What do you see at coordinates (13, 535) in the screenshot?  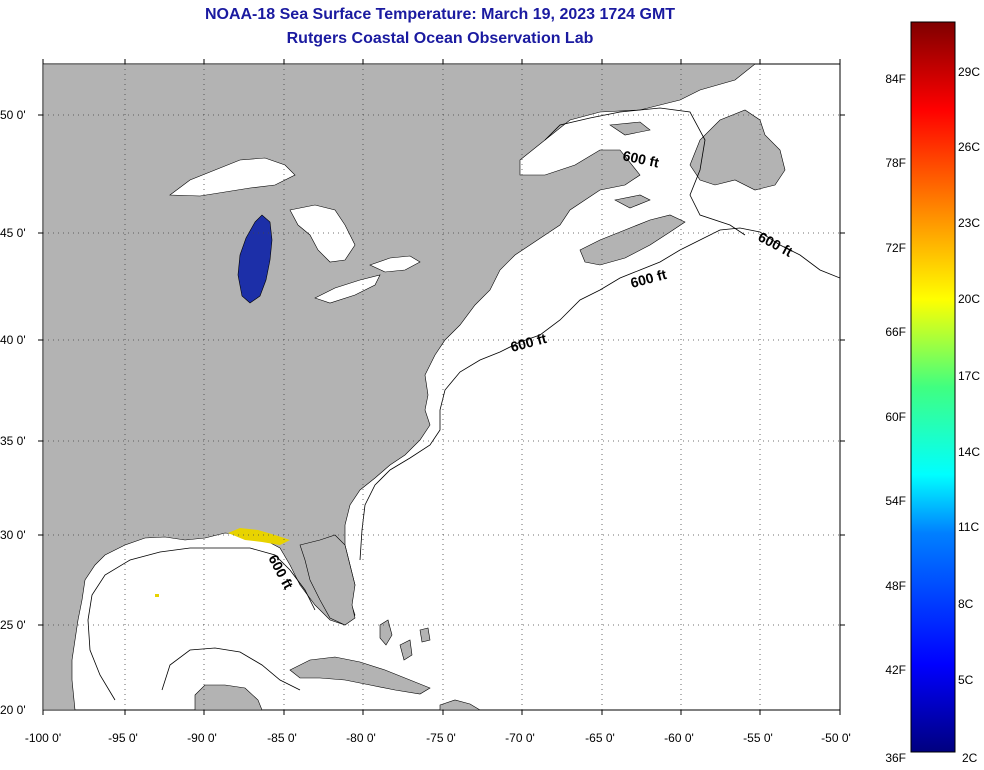 I see `lat-tick-label: 30 0'` at bounding box center [13, 535].